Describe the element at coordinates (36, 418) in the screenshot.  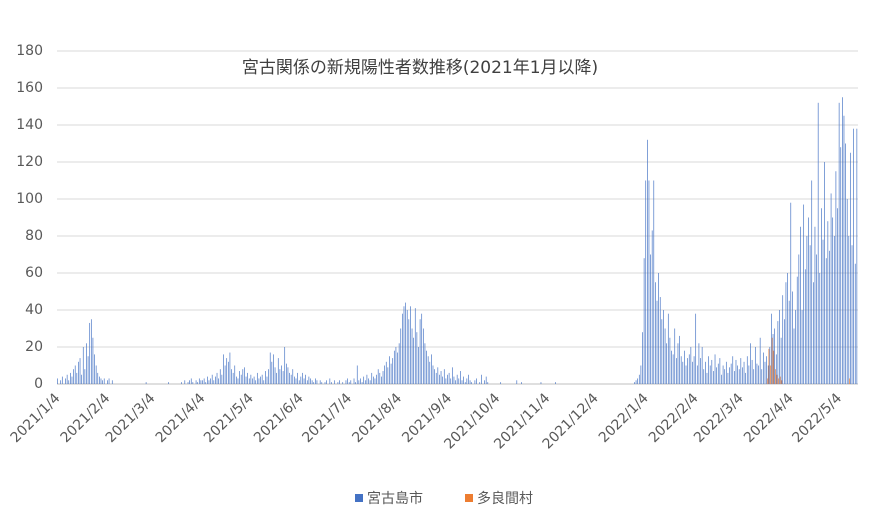
I see `x-tick-label: 2021/1/4` at that location.